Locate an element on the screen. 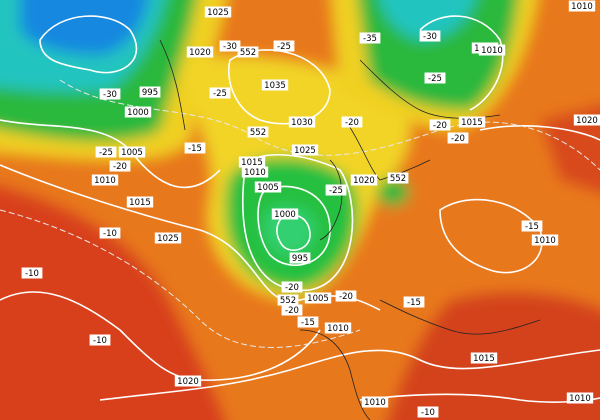 The image size is (600, 420). contour-label: 1030 is located at coordinates (302, 122).